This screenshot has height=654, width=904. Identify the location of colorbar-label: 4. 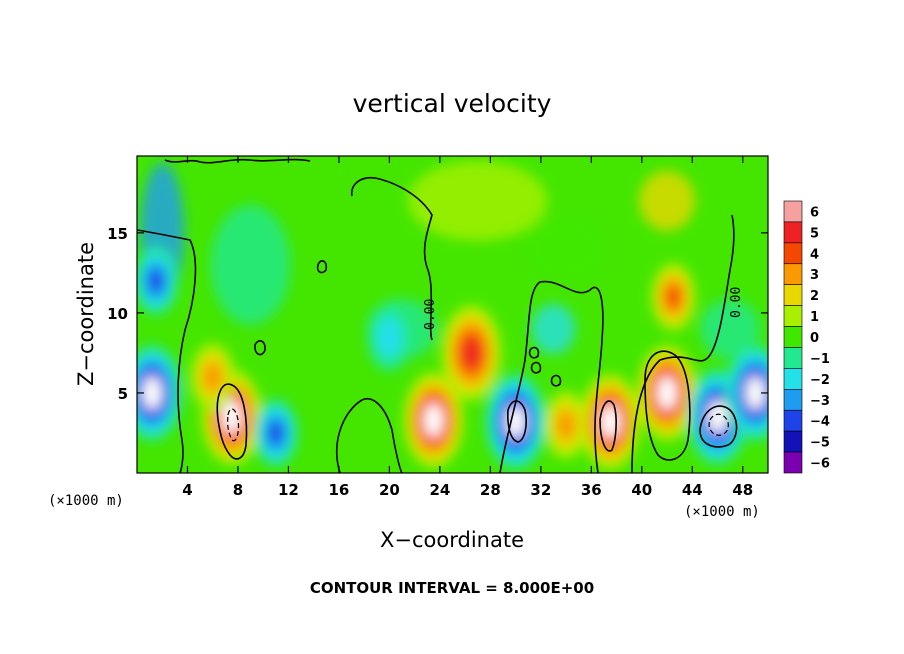
(814, 254).